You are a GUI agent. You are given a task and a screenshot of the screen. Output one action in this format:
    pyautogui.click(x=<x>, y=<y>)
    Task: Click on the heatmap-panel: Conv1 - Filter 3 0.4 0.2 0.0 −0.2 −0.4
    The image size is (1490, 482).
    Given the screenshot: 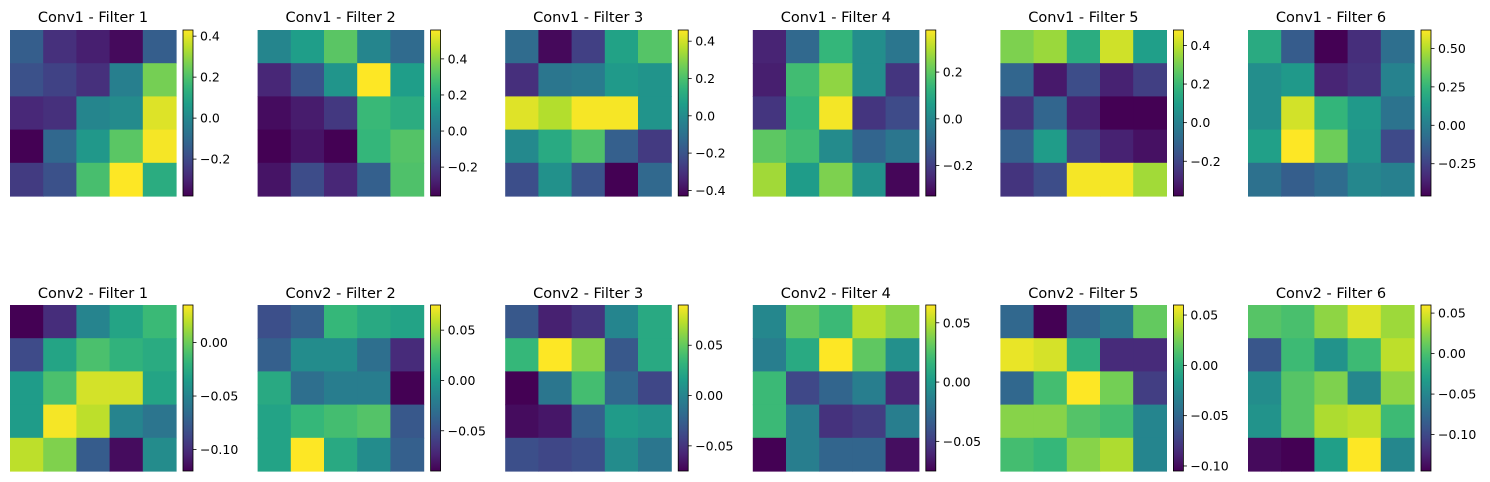 What is the action you would take?
    pyautogui.click(x=615, y=104)
    